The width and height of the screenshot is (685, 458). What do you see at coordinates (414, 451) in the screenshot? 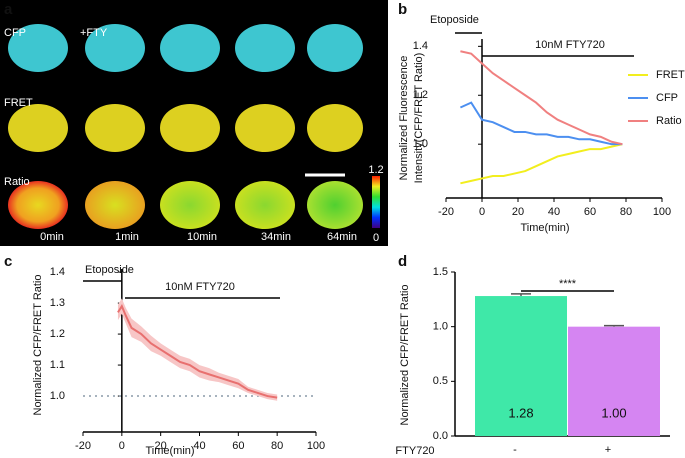
I see `x-axis-label: FTY720` at bounding box center [414, 451].